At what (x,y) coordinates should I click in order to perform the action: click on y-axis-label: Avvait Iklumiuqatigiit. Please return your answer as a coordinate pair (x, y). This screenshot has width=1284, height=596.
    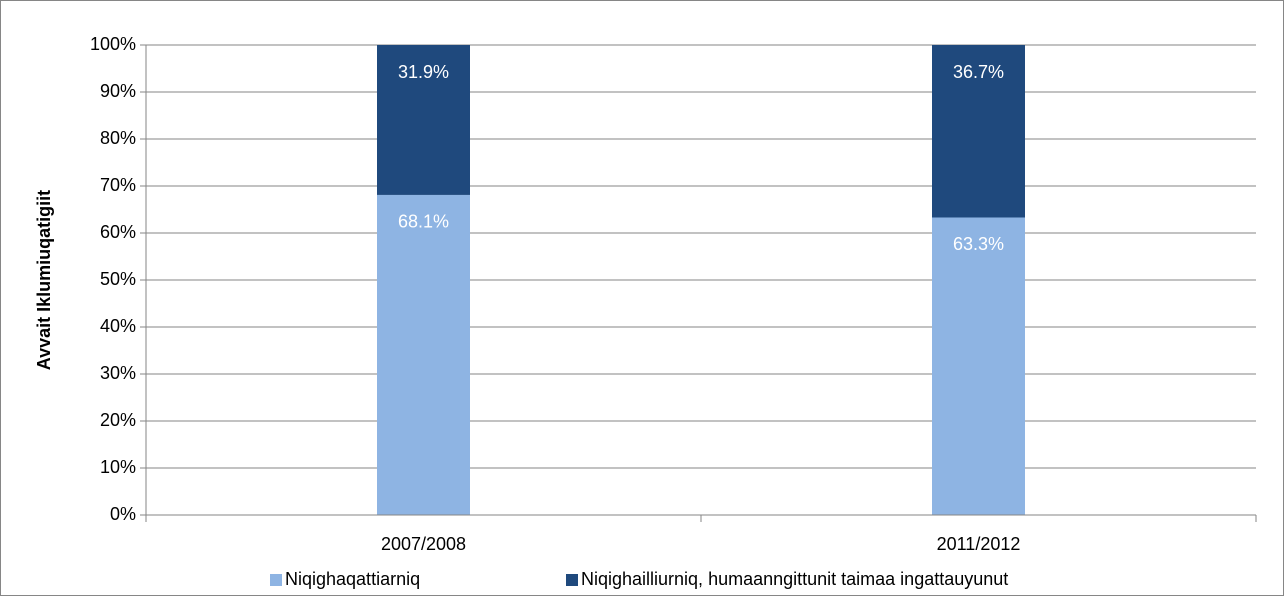
    Looking at the image, I should click on (44, 280).